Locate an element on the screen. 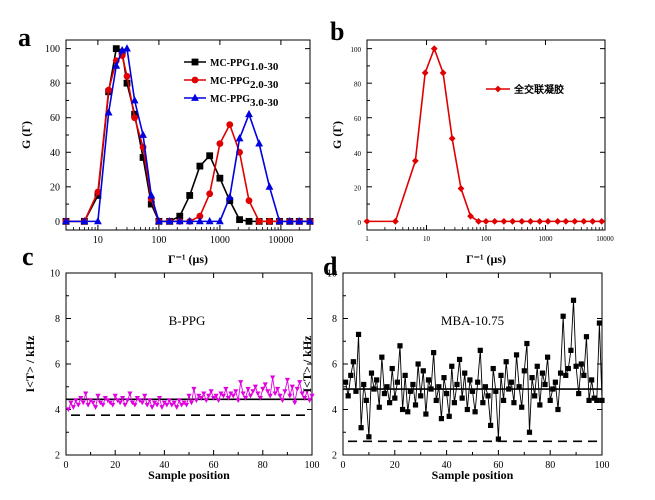 The width and height of the screenshot is (655, 500). x-tick-label: 10000 is located at coordinates (280, 240).